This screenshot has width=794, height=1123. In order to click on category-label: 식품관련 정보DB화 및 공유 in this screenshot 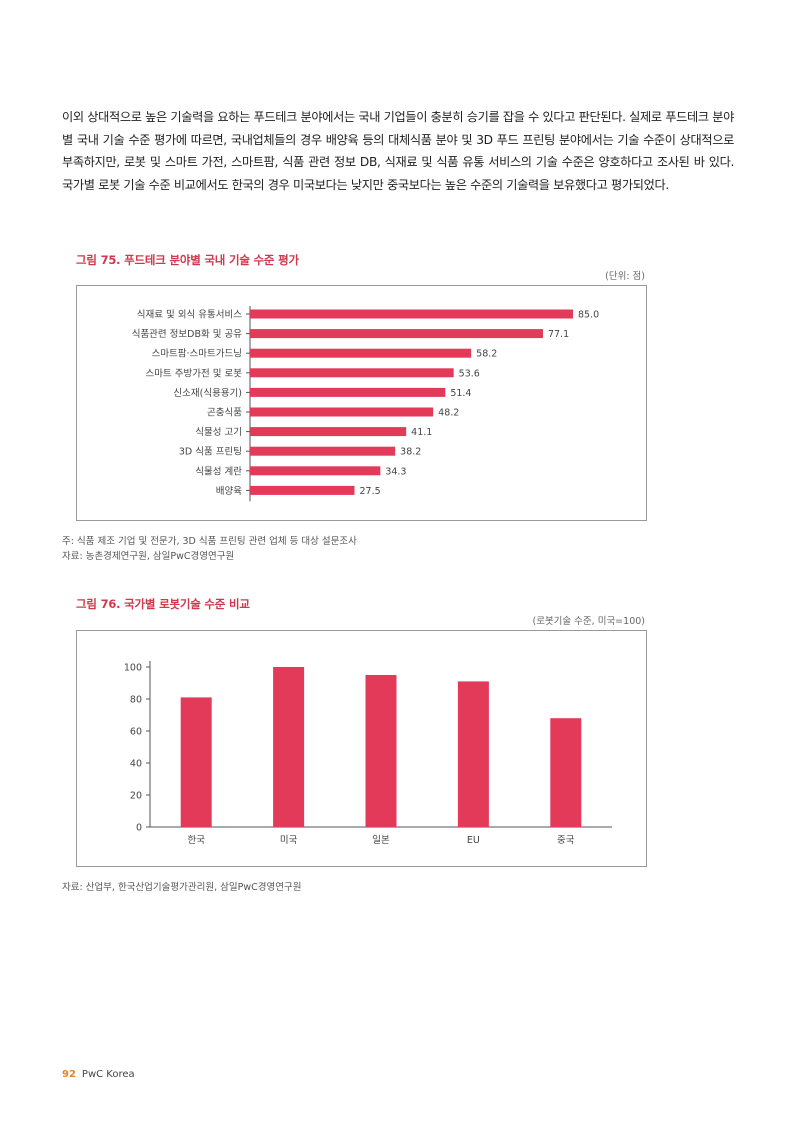, I will do `click(187, 334)`.